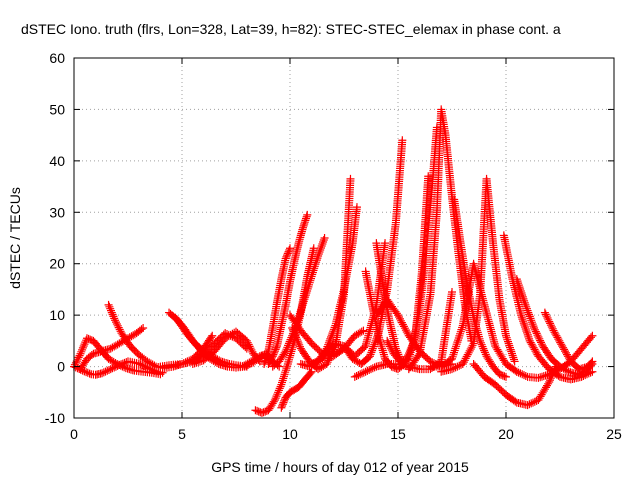 The height and width of the screenshot is (480, 640). I want to click on x-tick-label: 5, so click(182, 434).